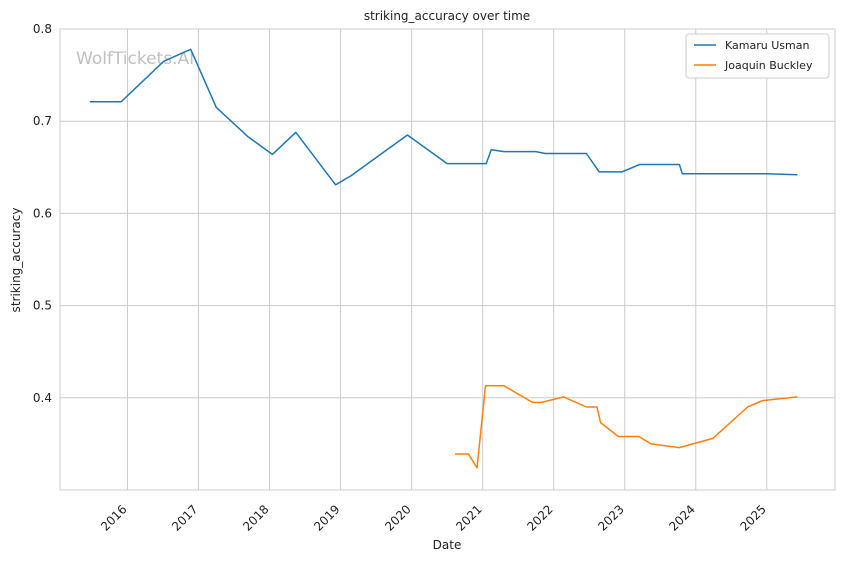 The width and height of the screenshot is (844, 561). I want to click on x-tick-label: 2021, so click(468, 517).